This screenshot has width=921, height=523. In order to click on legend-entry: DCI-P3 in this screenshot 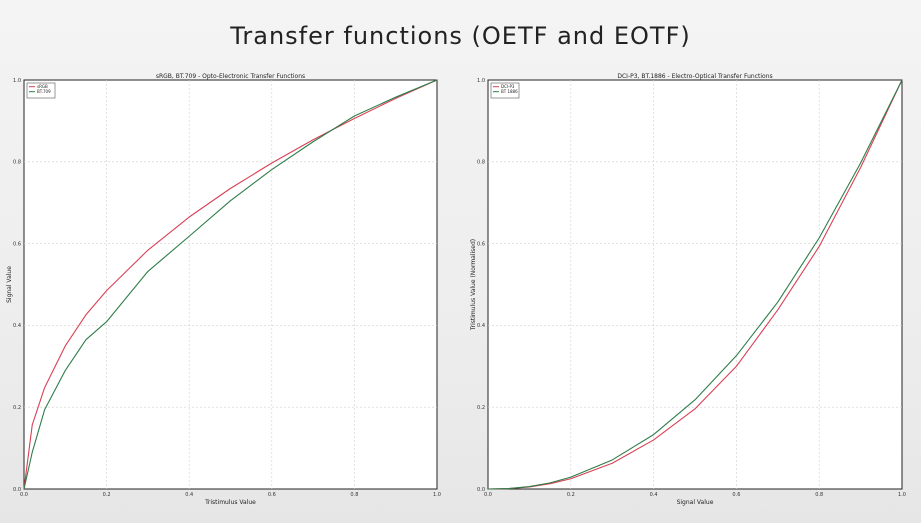, I will do `click(508, 86)`.